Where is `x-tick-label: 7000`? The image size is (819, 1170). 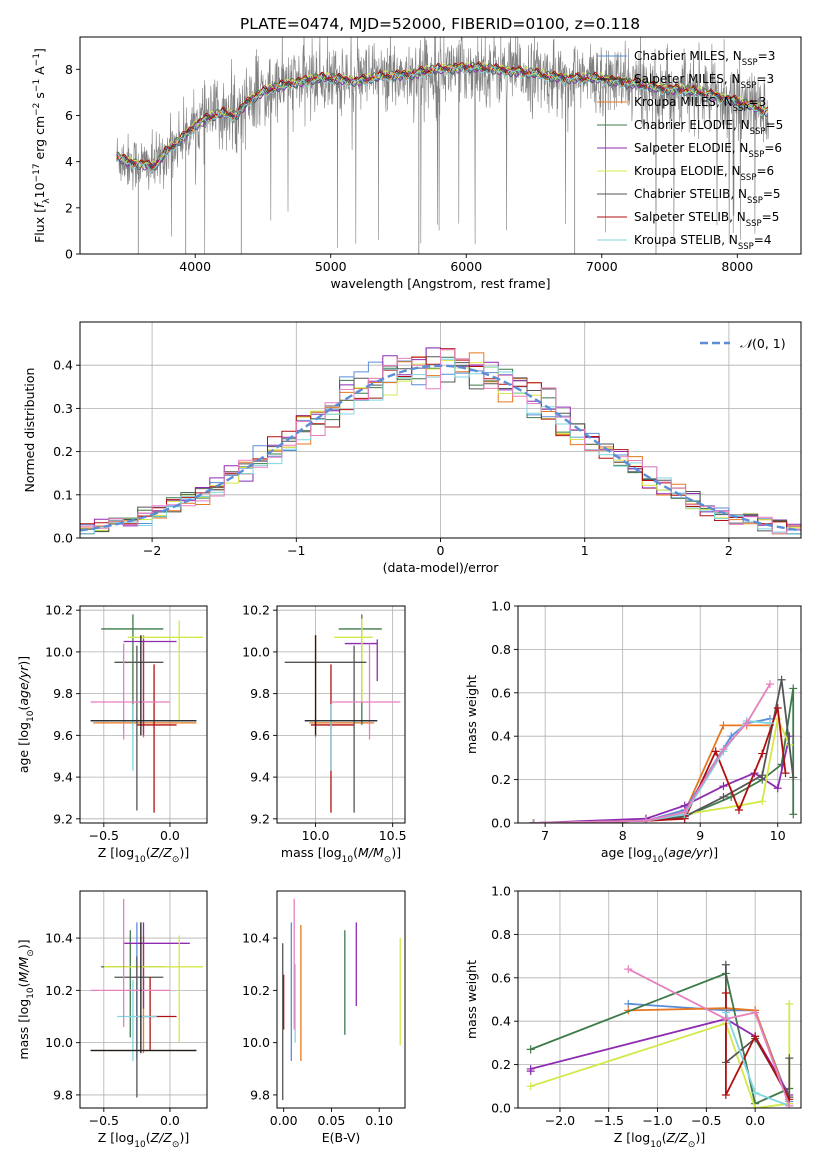
x-tick-label: 7000 is located at coordinates (602, 266).